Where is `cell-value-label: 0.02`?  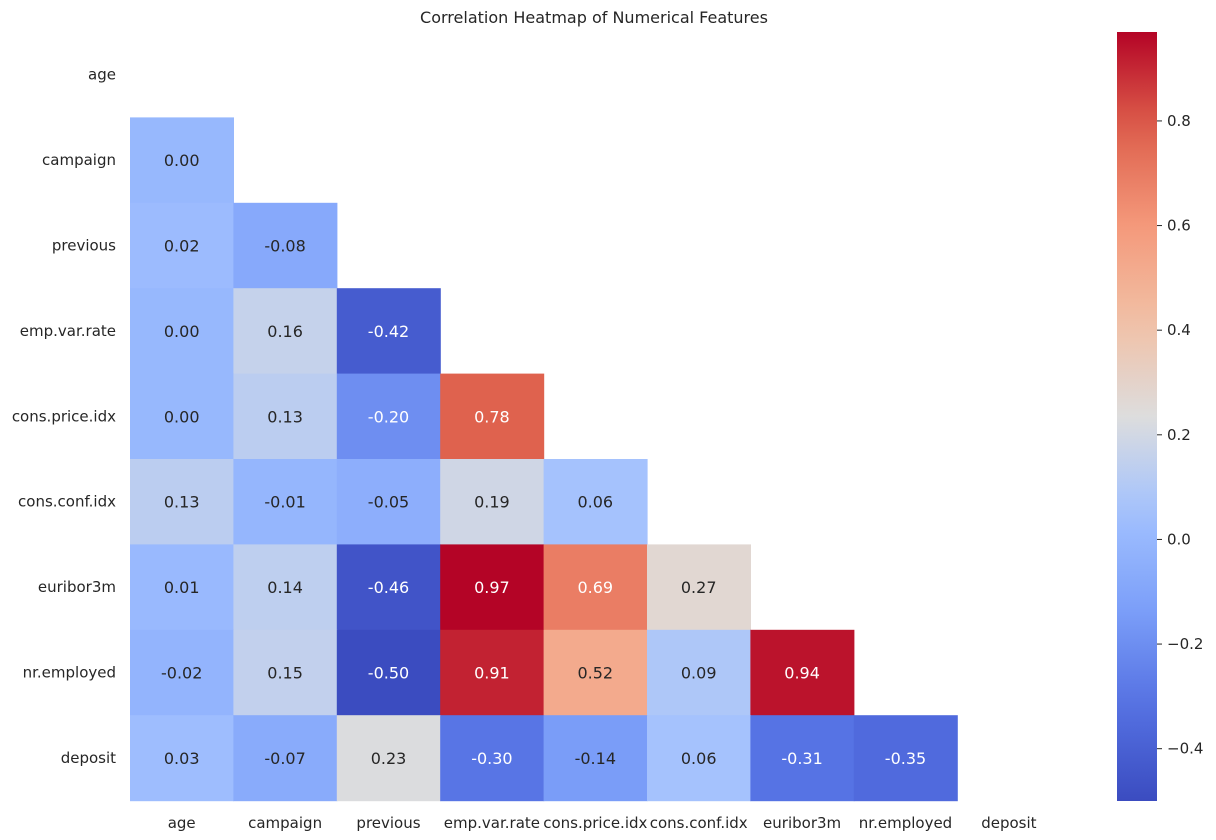
cell-value-label: 0.02 is located at coordinates (182, 246).